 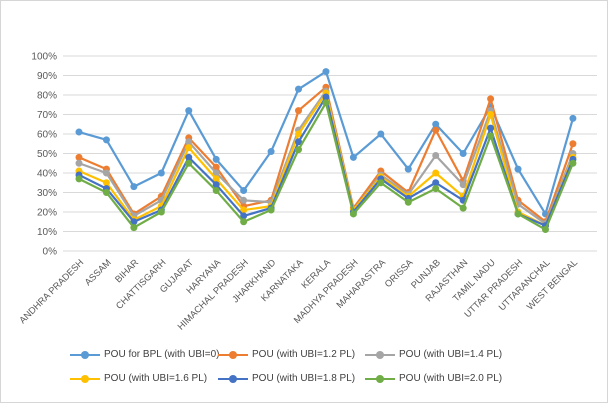 I want to click on x-category-label: MAHARASTRA, so click(x=361, y=283).